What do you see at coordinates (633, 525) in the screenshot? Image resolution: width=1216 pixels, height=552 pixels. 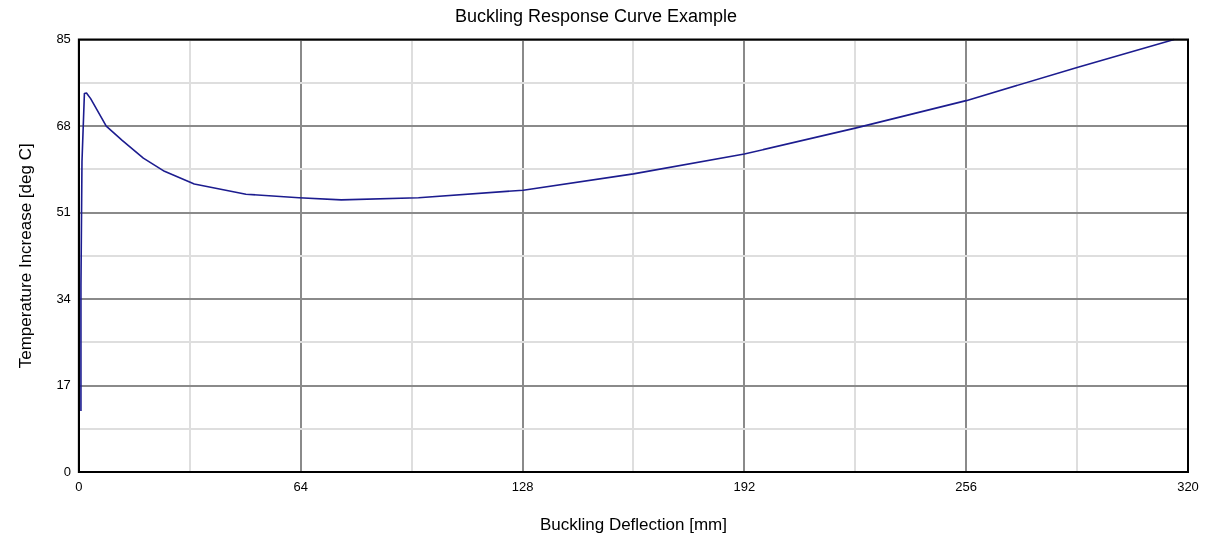 I see `x-axis-title: Buckling Deflection [mm]` at bounding box center [633, 525].